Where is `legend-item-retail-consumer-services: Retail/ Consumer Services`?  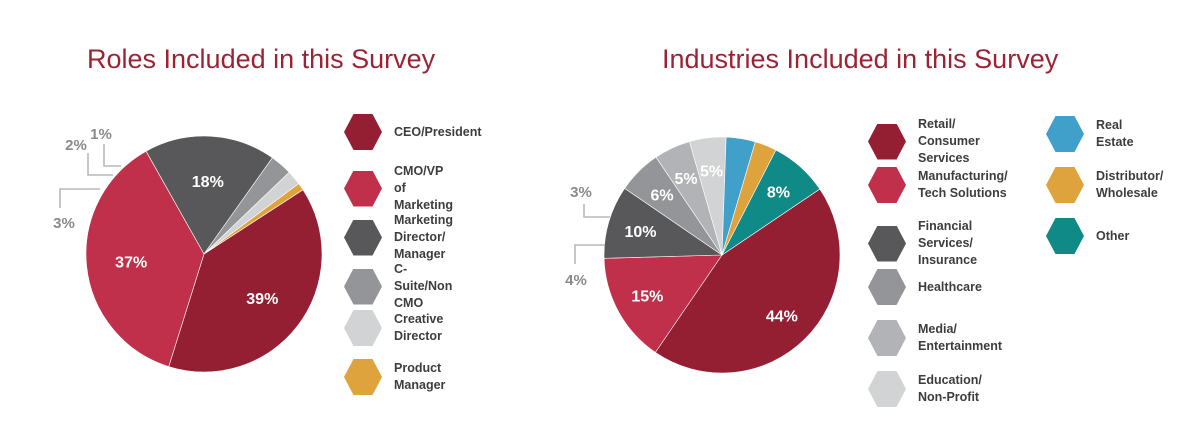
legend-item-retail-consumer-services: Retail/ Consumer Services is located at coordinates (924, 141).